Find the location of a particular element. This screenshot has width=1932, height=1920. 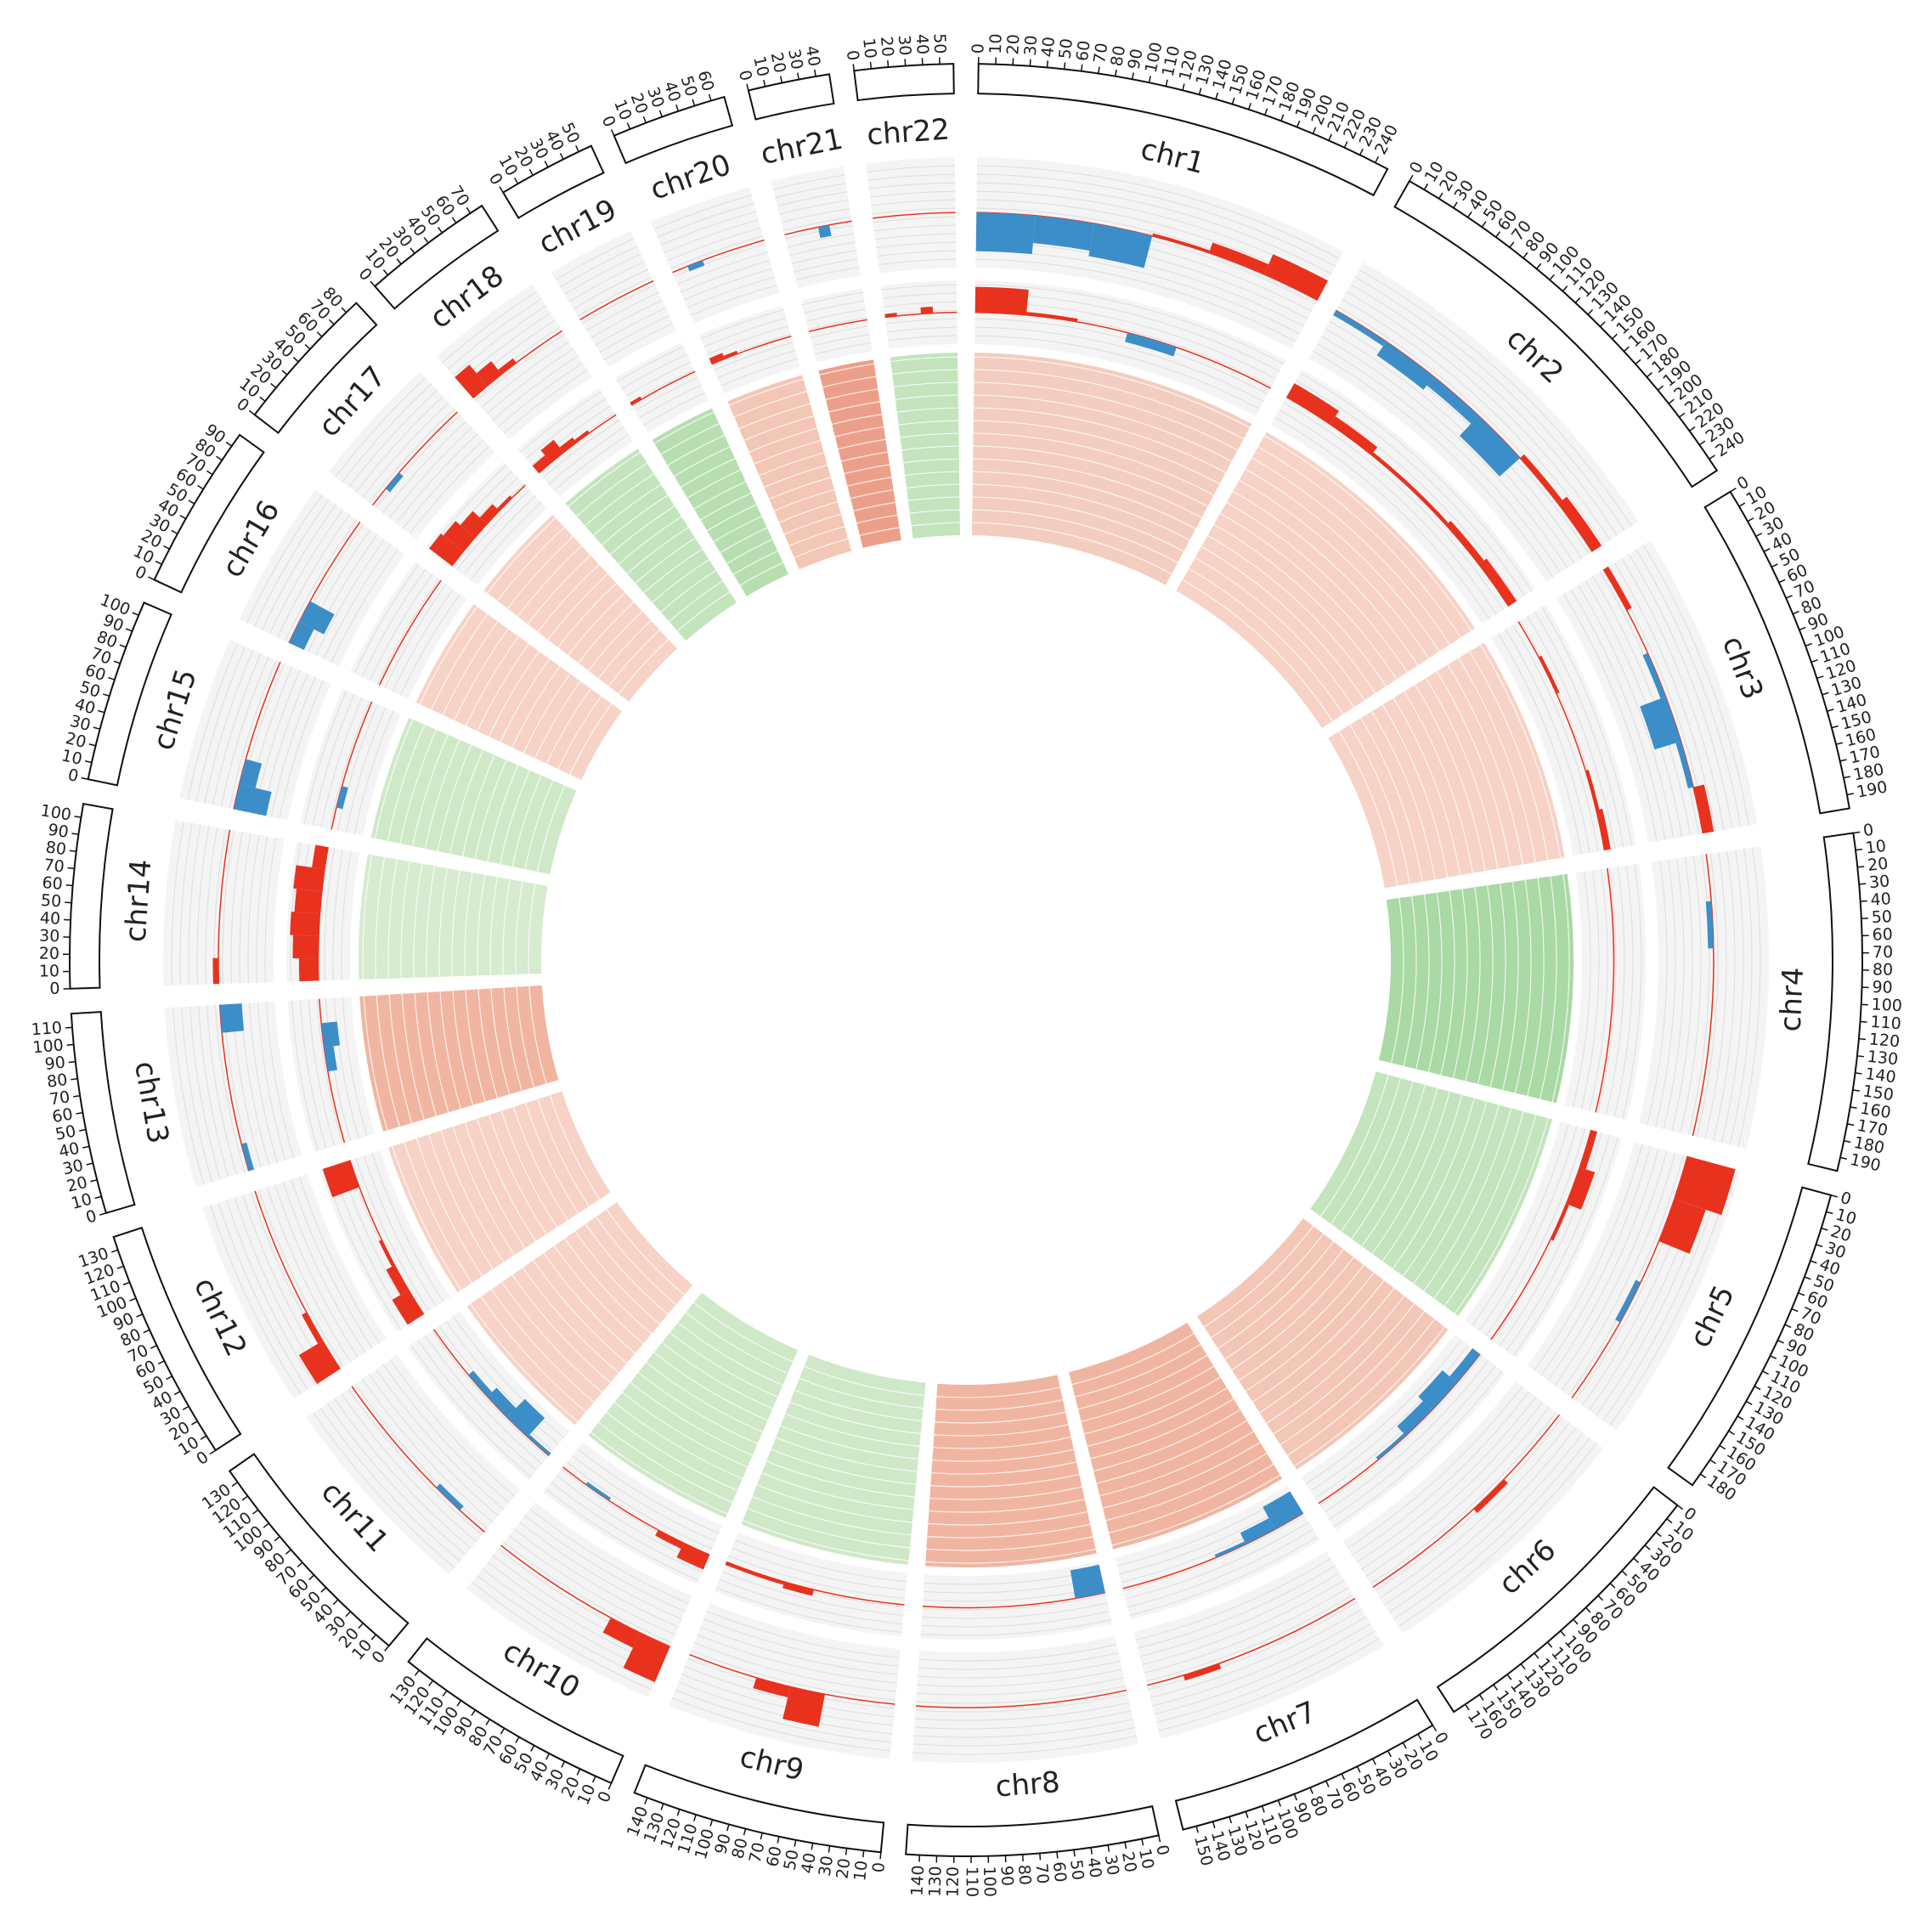

tick-label: 0 is located at coordinates (978, 48).